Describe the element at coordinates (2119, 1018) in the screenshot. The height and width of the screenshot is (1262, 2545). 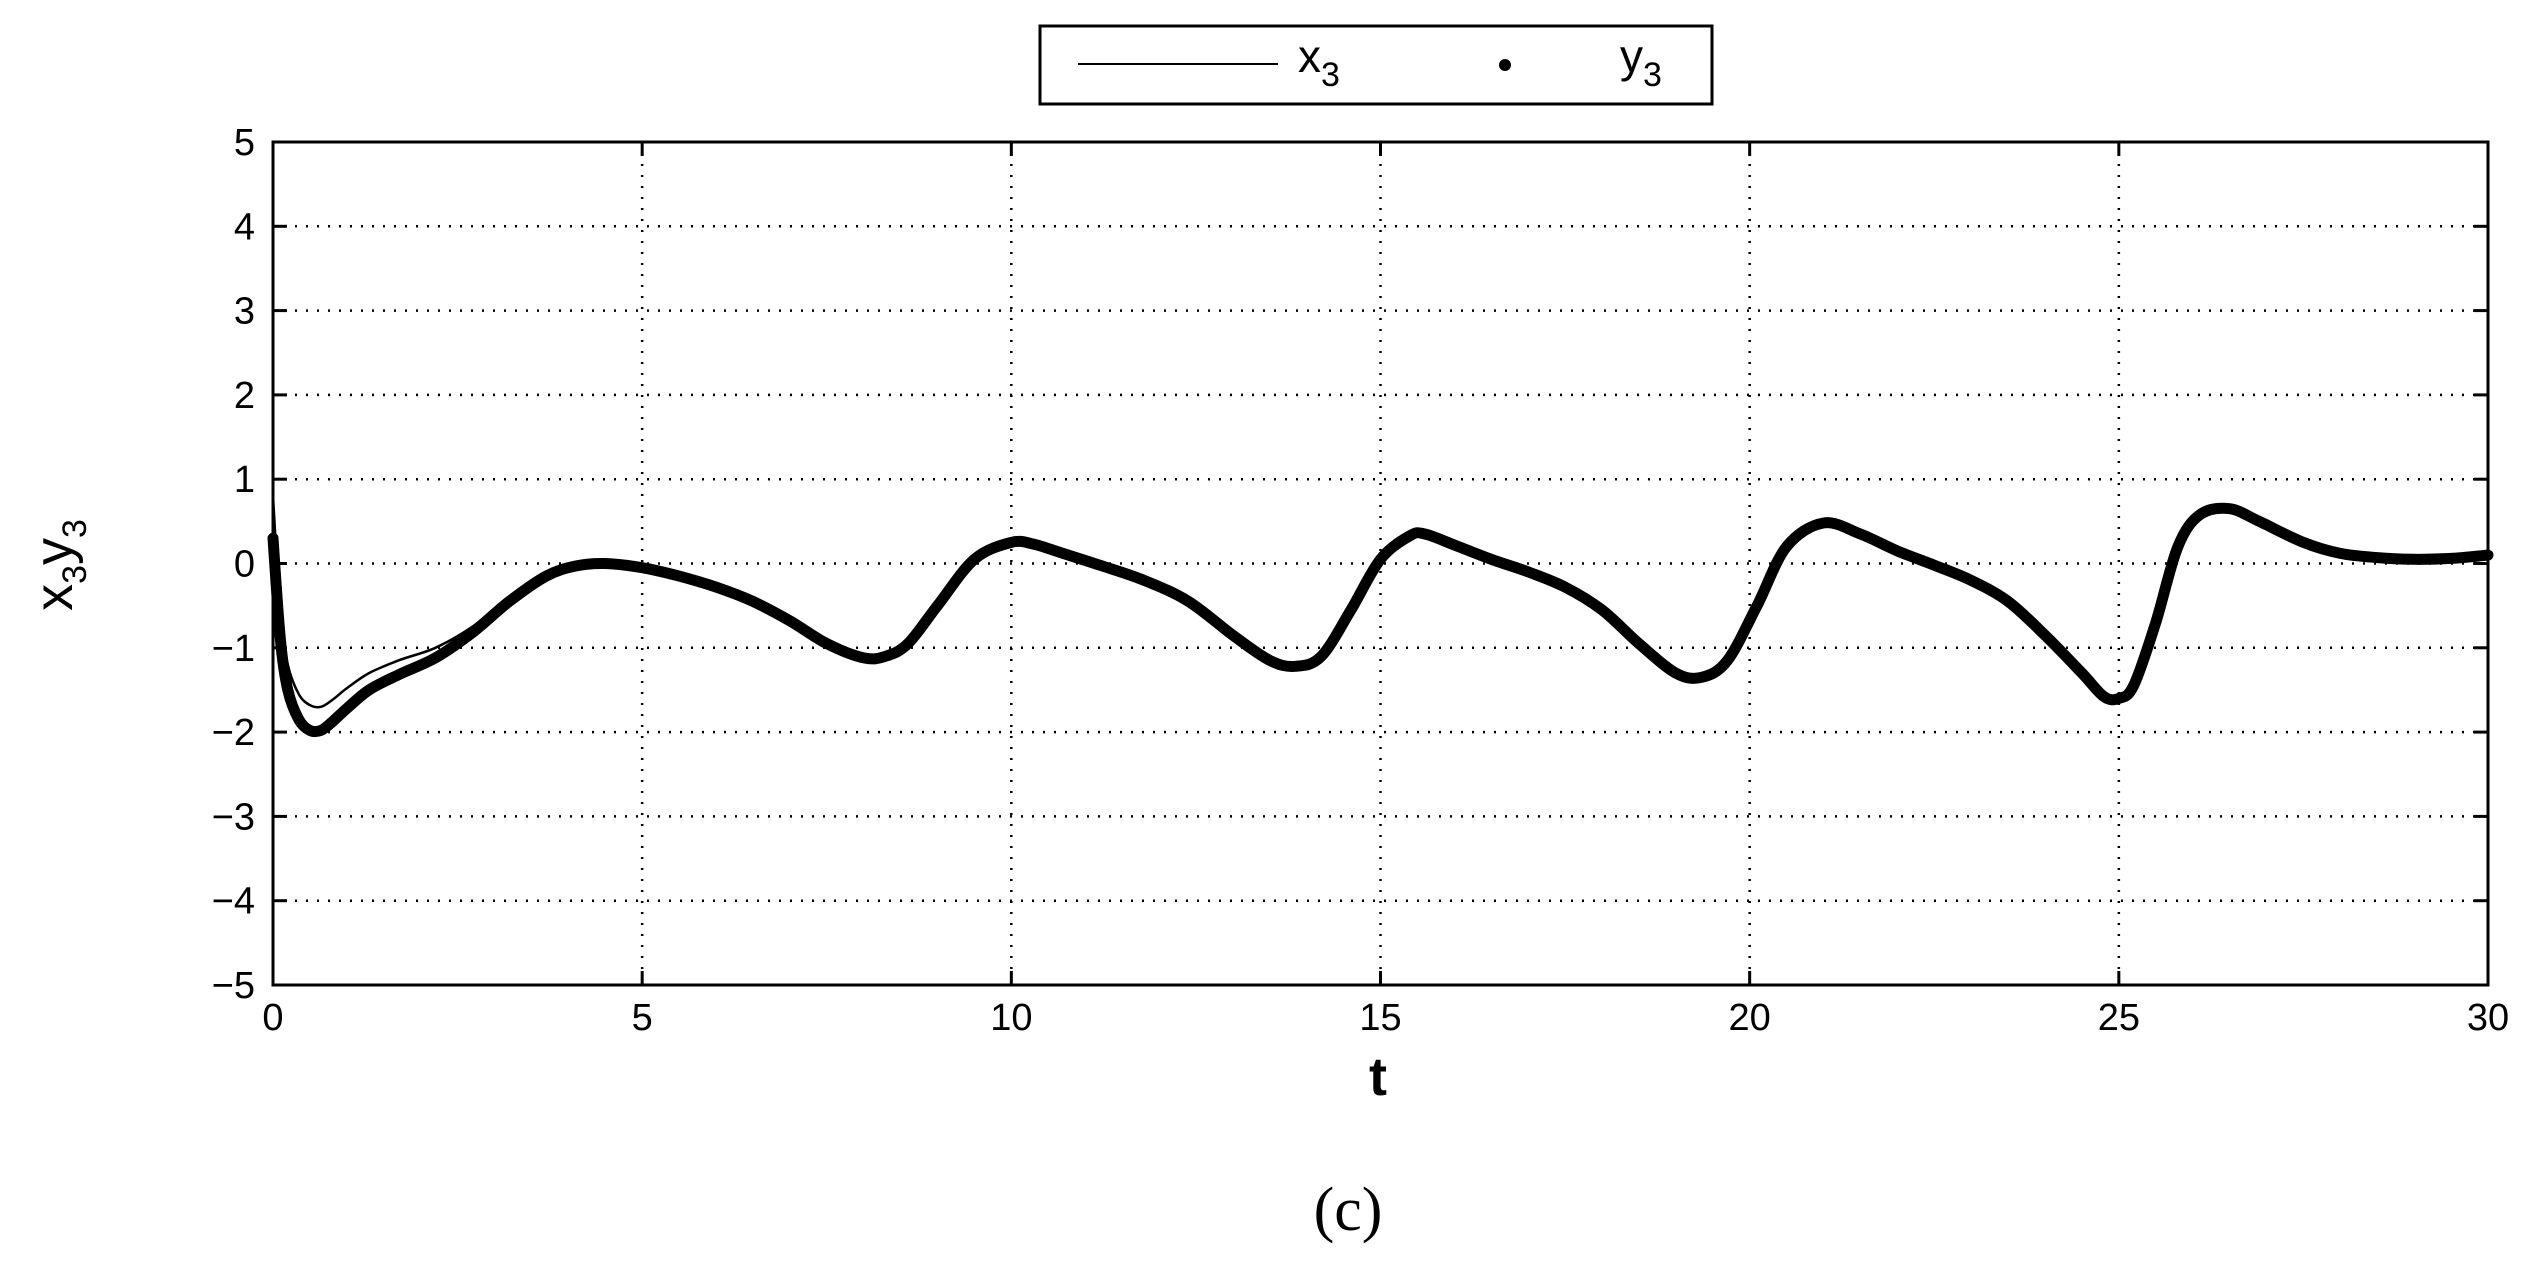
I see `x-tick-label: 25` at that location.